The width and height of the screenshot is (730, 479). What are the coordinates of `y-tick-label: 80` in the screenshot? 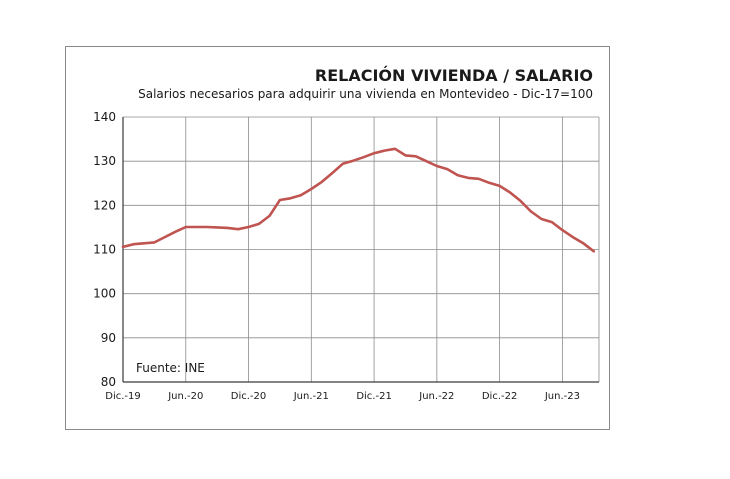 It's located at (108, 382).